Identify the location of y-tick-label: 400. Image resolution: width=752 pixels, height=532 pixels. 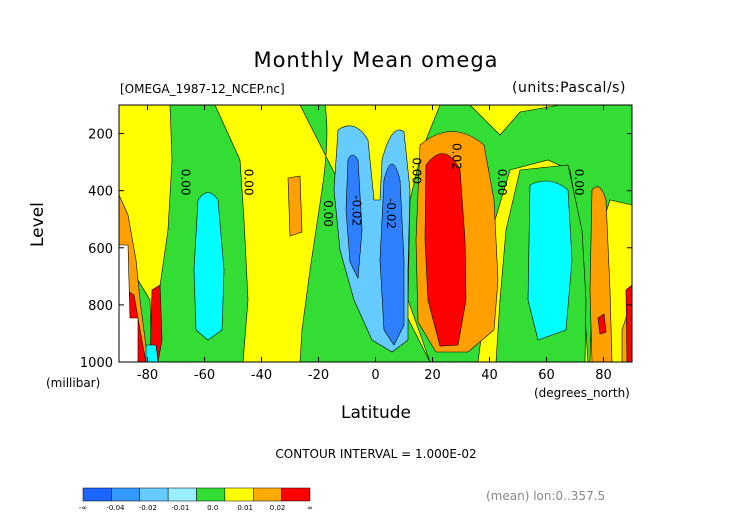
(100, 192).